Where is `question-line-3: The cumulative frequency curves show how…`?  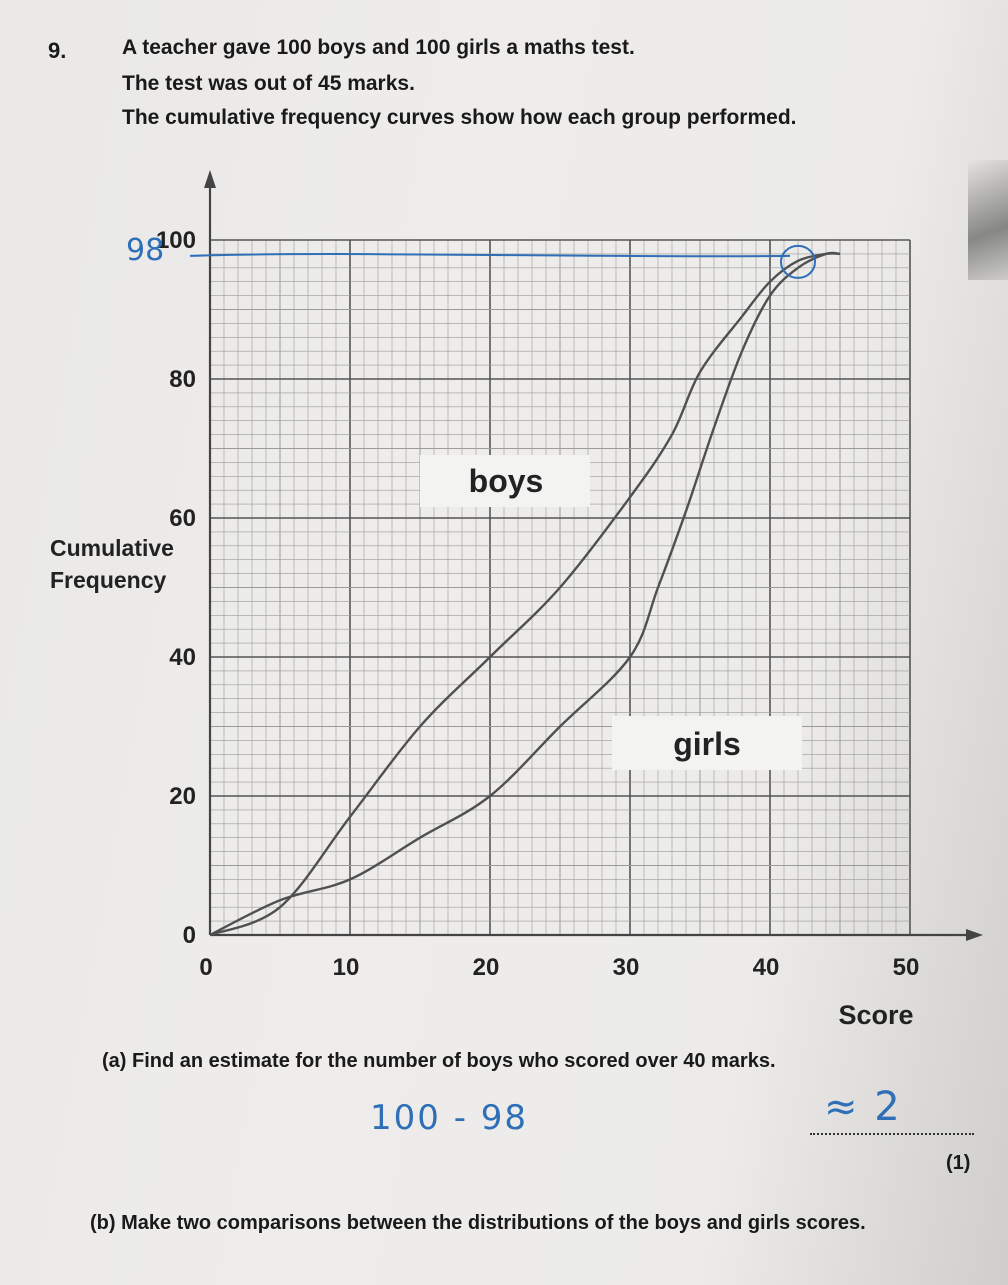
question-line-3: The cumulative frequency curves show how… is located at coordinates (459, 117).